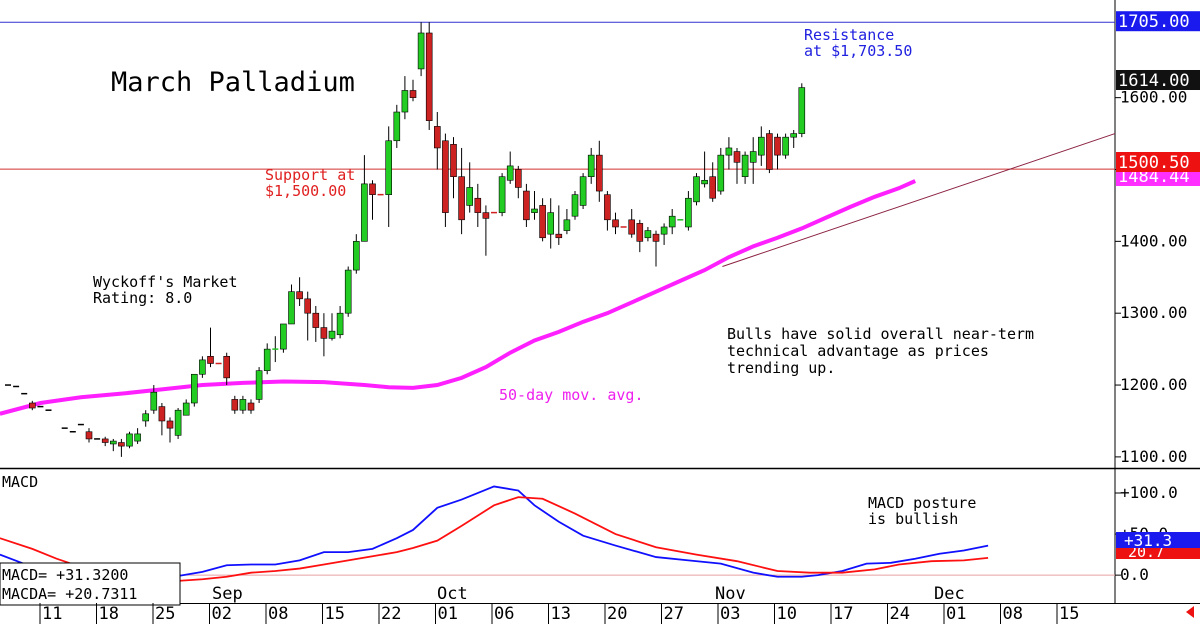 The height and width of the screenshot is (628, 1200). Describe the element at coordinates (1154, 163) in the screenshot. I see `support-price-tag: 1500.50` at that location.